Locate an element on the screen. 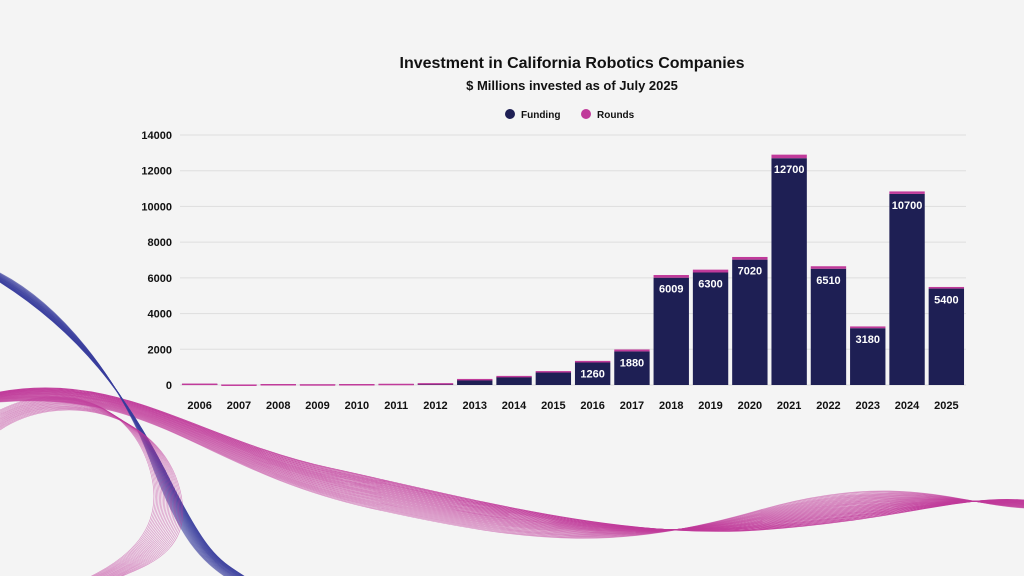  bar-rounds-2014 is located at coordinates (514, 376).